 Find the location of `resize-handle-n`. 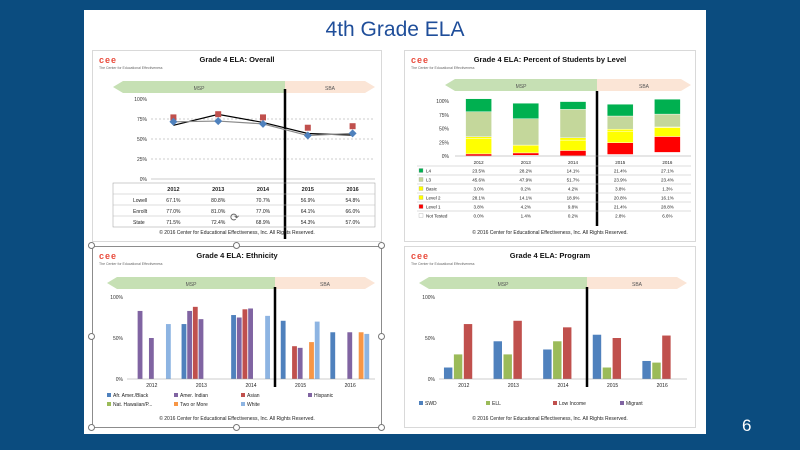

resize-handle-n is located at coordinates (236, 245).